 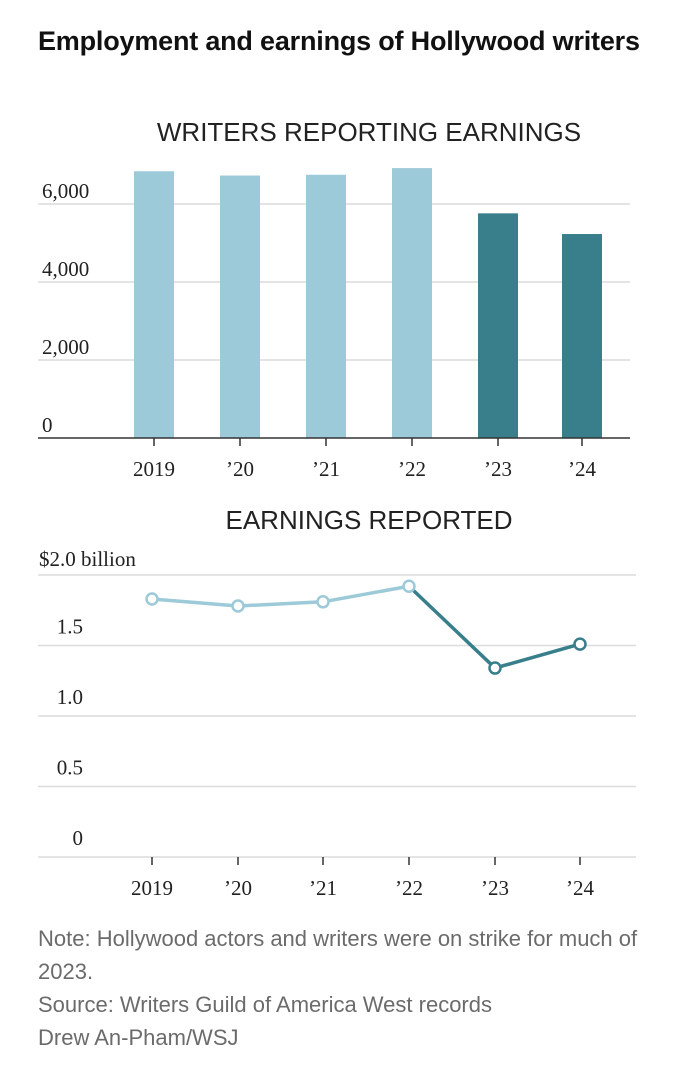 I want to click on earnings-line-strike, so click(x=494, y=627).